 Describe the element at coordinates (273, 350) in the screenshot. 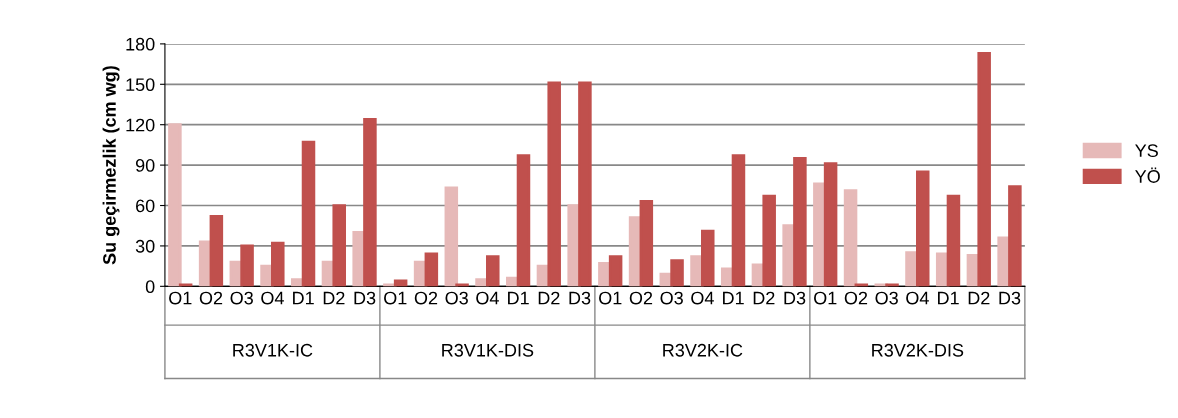

I see `text: R3V1K-IC` at that location.